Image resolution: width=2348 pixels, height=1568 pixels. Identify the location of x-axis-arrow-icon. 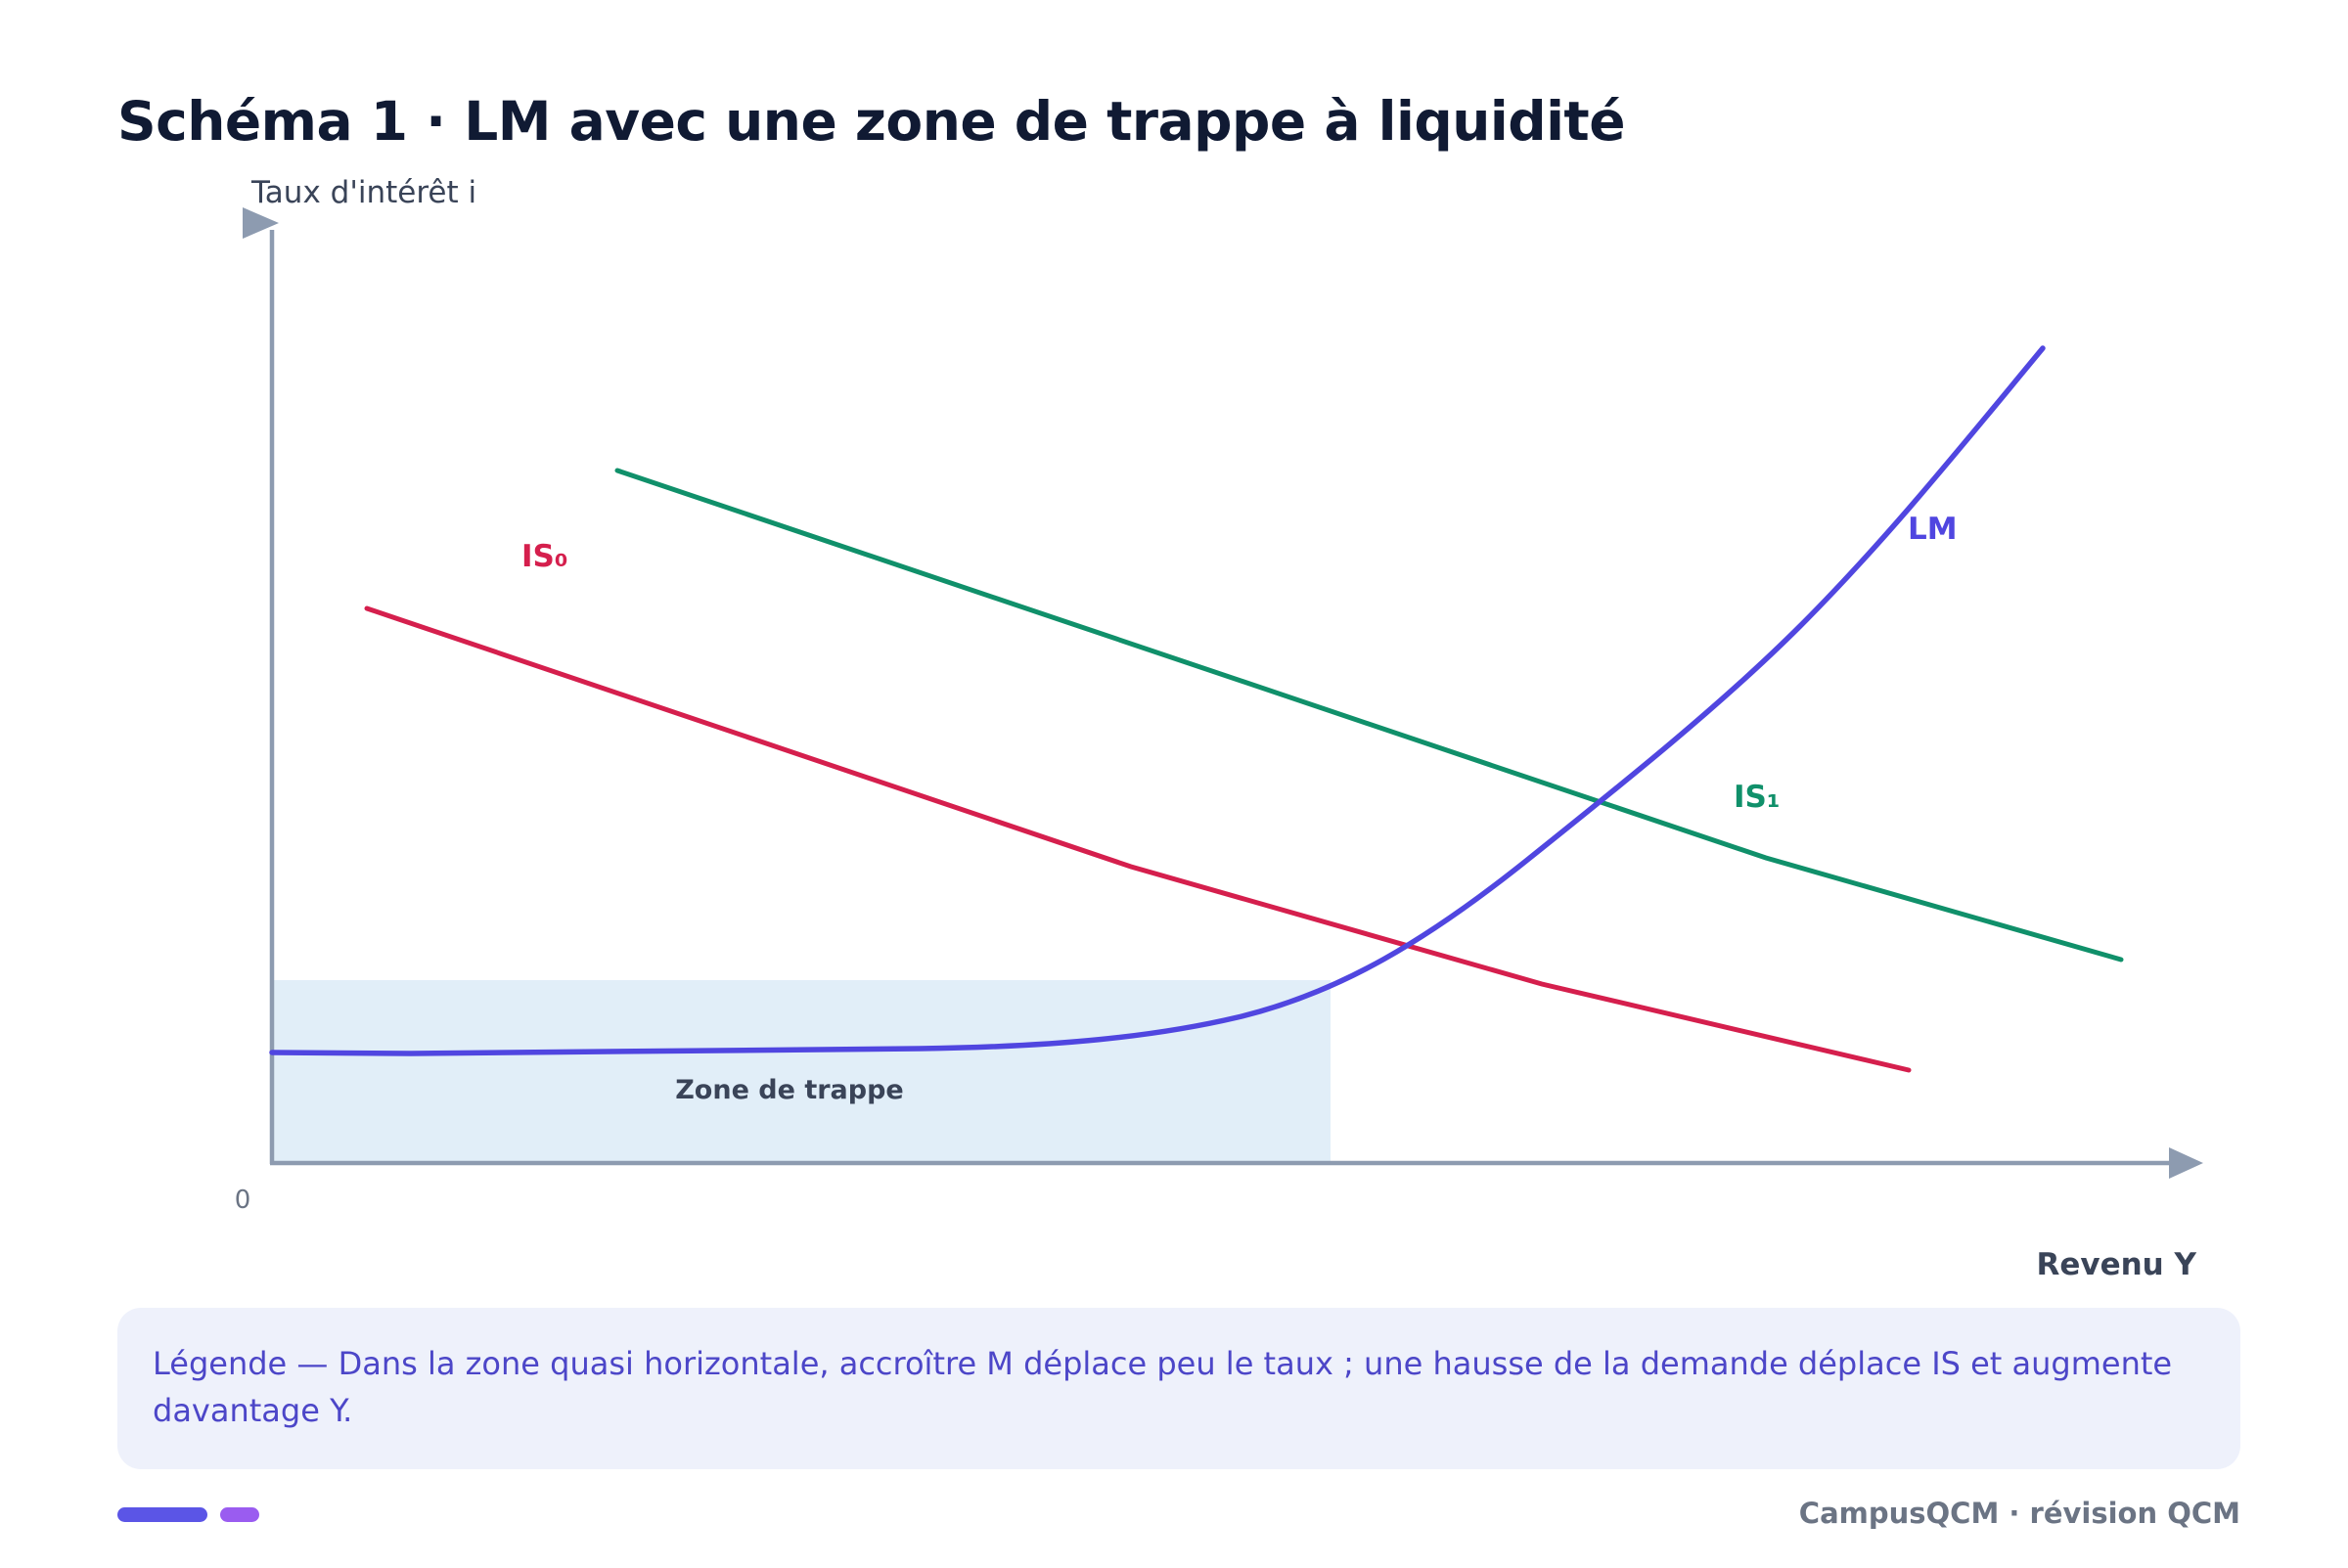
(2186, 1163).